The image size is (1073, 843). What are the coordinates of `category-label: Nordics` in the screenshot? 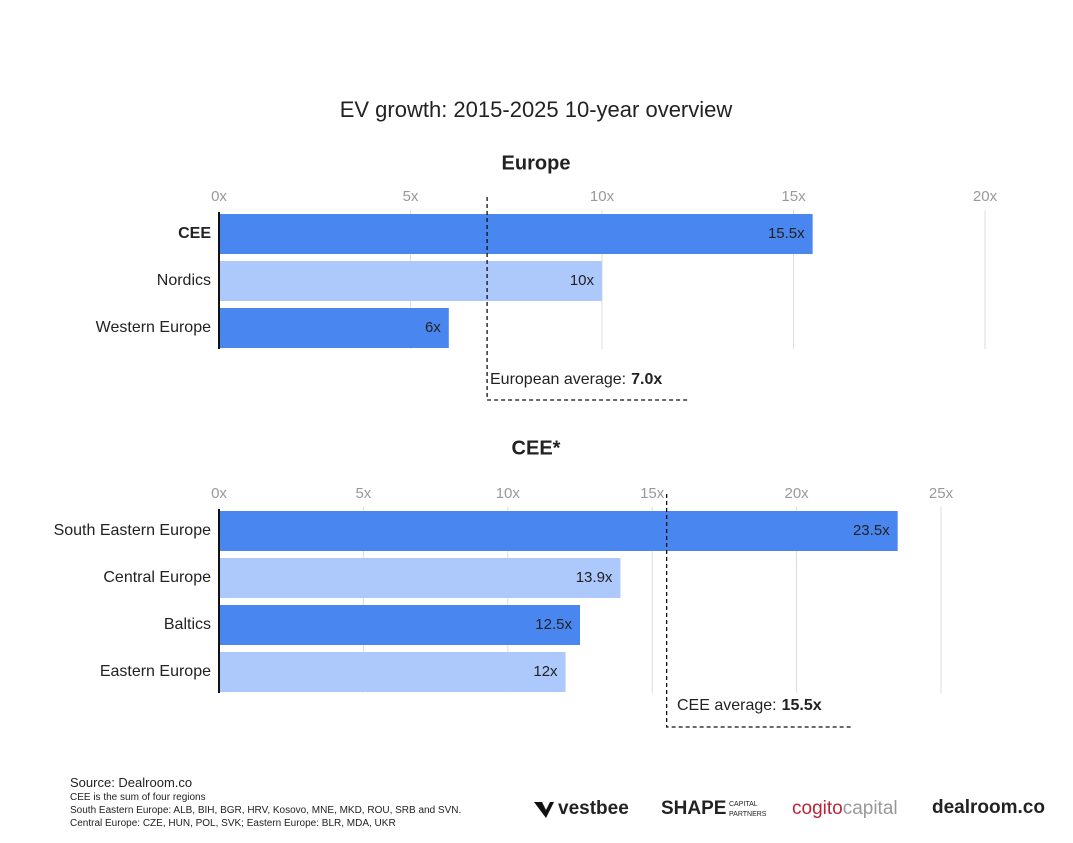 It's located at (184, 280).